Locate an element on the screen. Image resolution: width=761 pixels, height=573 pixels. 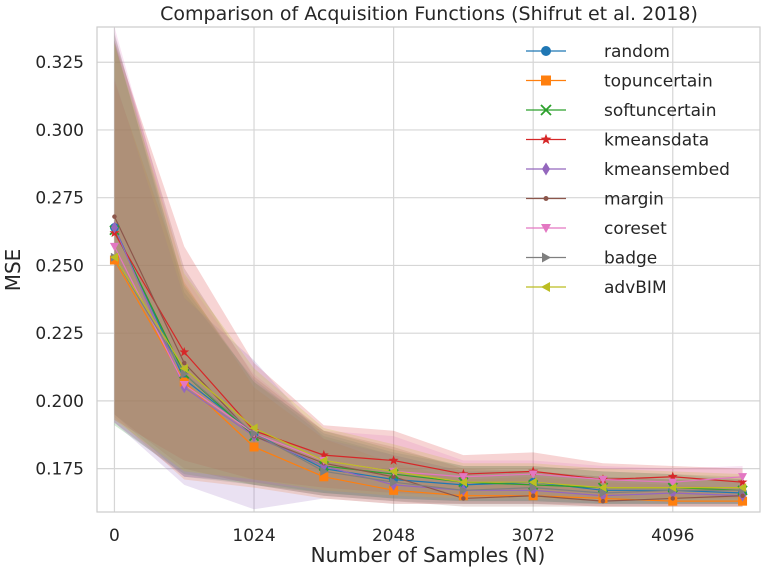
x-tick-label: 1024 is located at coordinates (253, 536).